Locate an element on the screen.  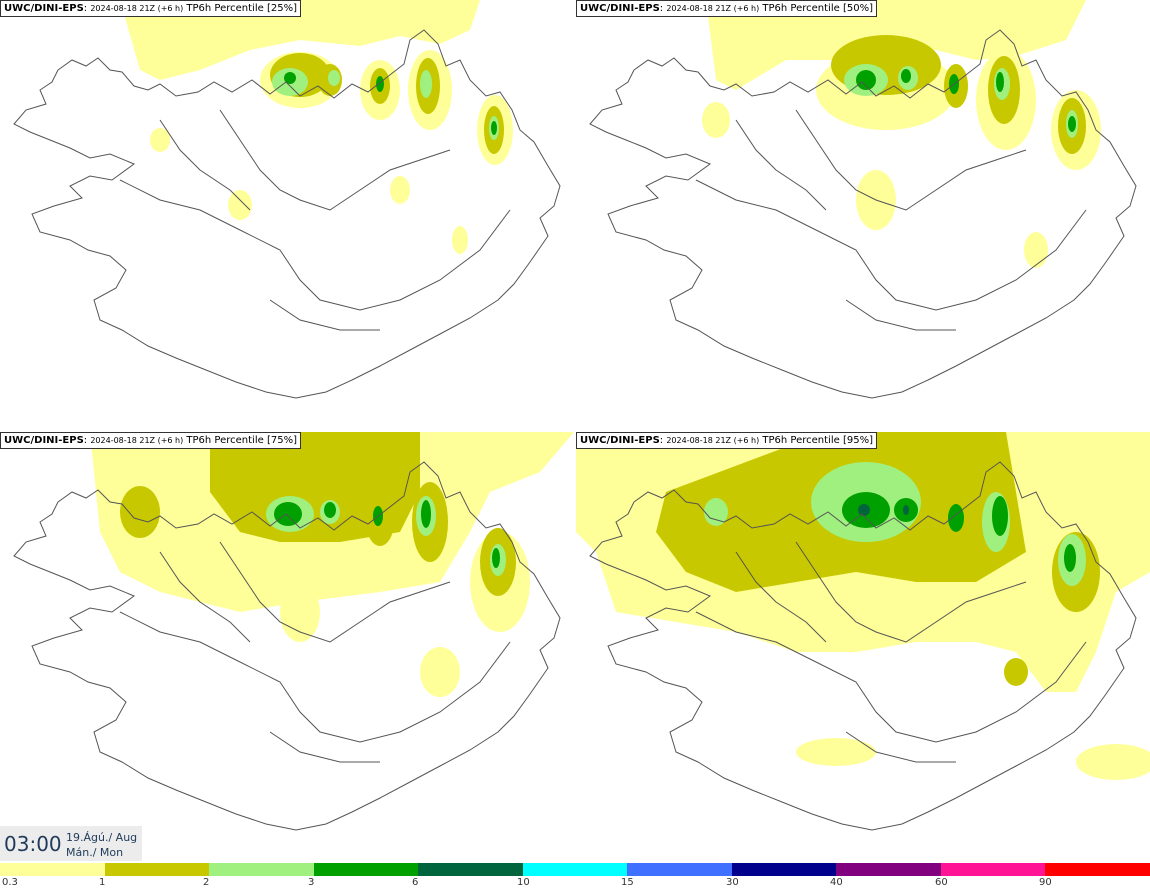
valid-time: 03:00 is located at coordinates (33, 844).